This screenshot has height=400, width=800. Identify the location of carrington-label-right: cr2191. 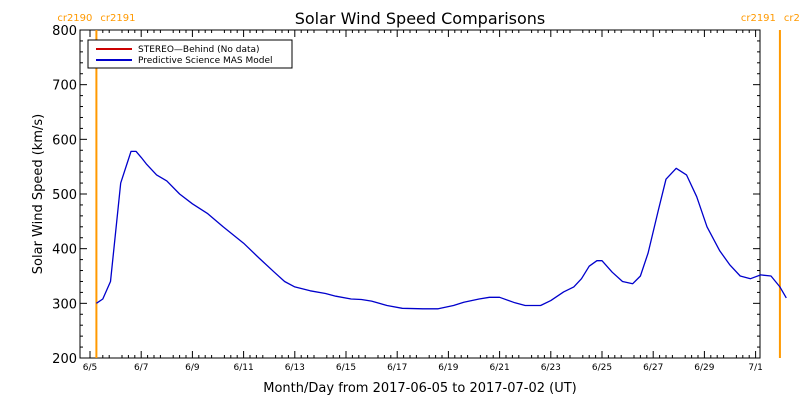
(117, 18).